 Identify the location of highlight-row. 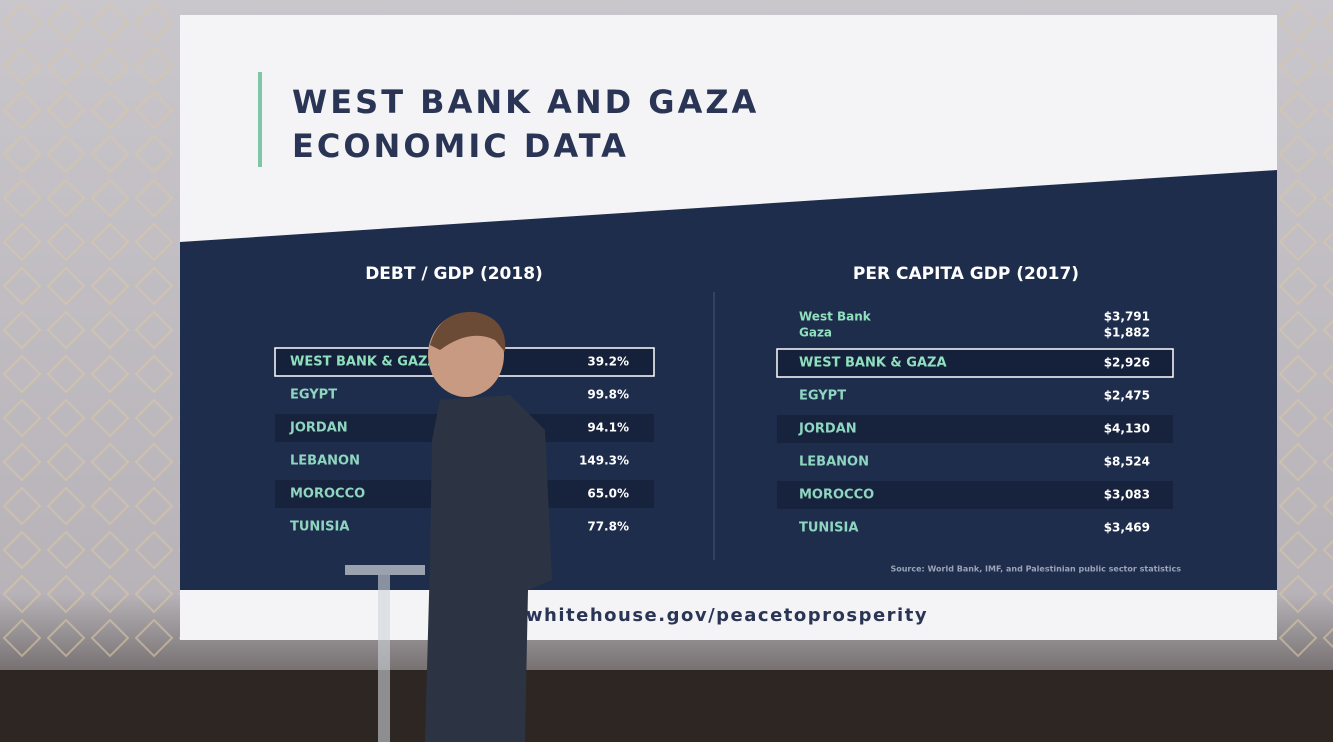
(975, 363).